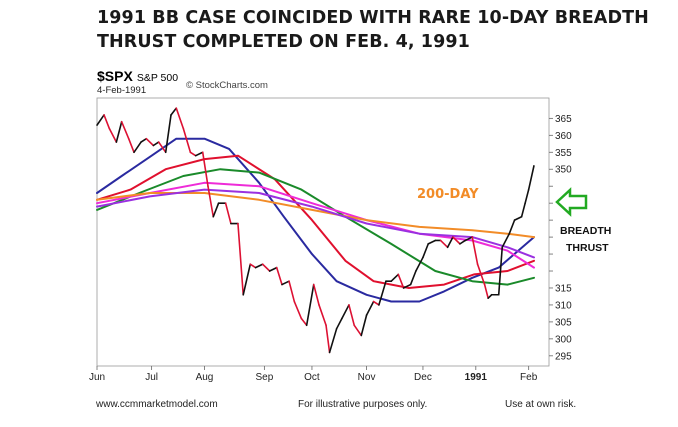  Describe the element at coordinates (571, 202) in the screenshot. I see `breadth-thrust-arrow-icon` at that location.